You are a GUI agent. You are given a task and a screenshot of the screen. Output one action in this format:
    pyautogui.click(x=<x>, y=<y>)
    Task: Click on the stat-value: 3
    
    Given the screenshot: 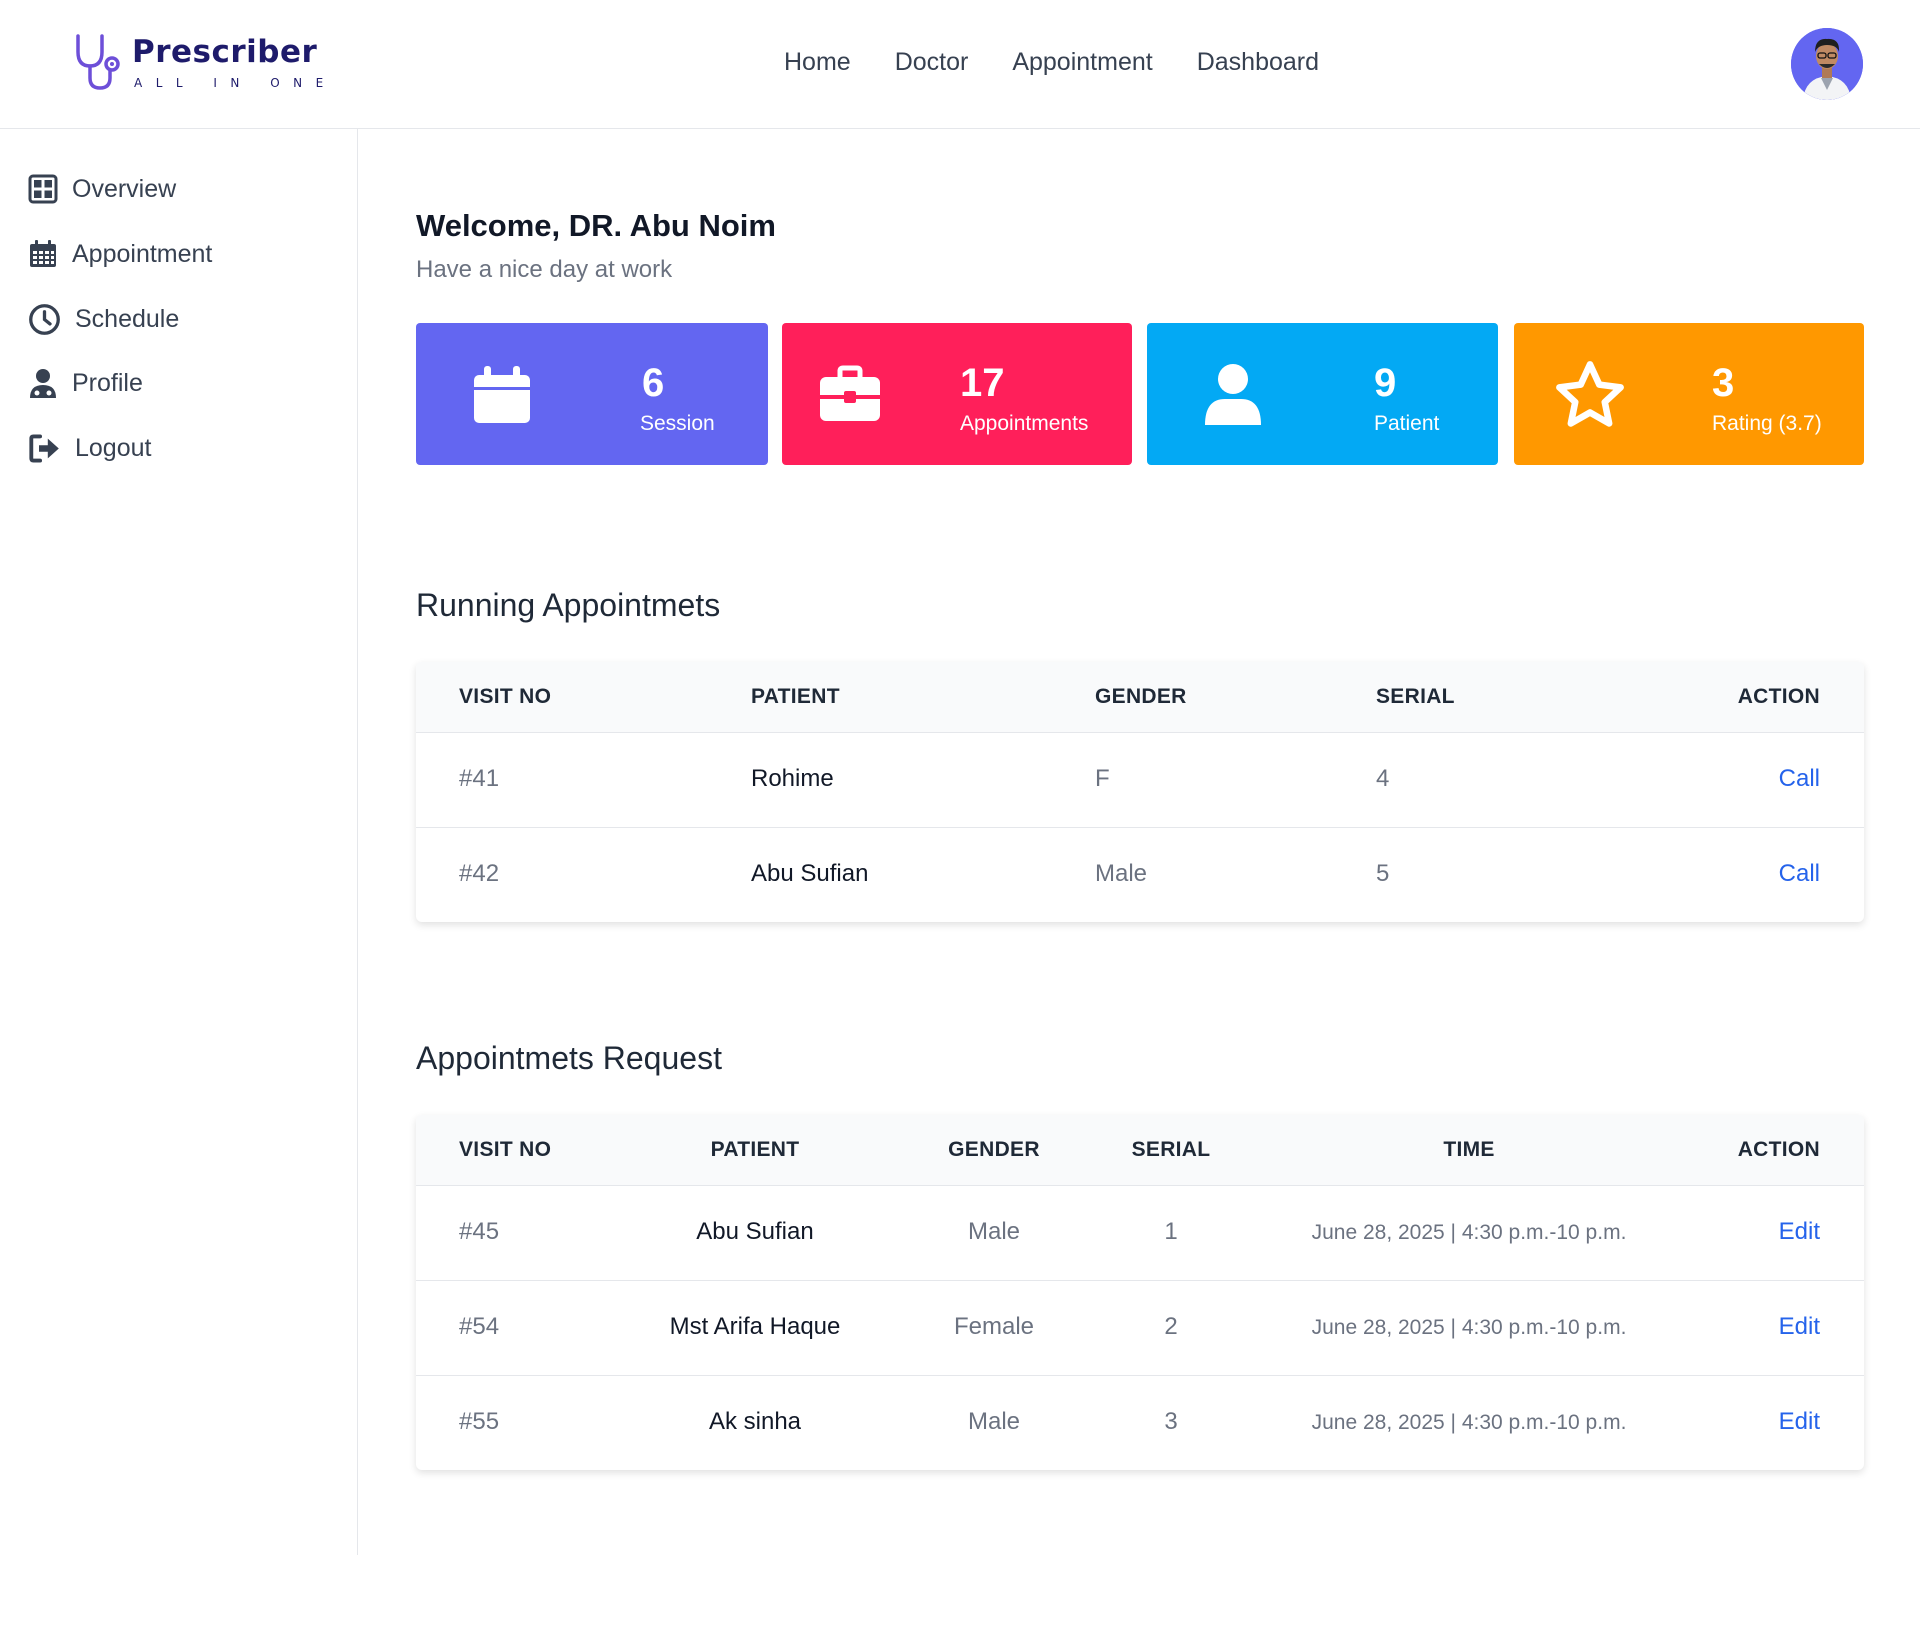 What is the action you would take?
    pyautogui.click(x=1723, y=383)
    